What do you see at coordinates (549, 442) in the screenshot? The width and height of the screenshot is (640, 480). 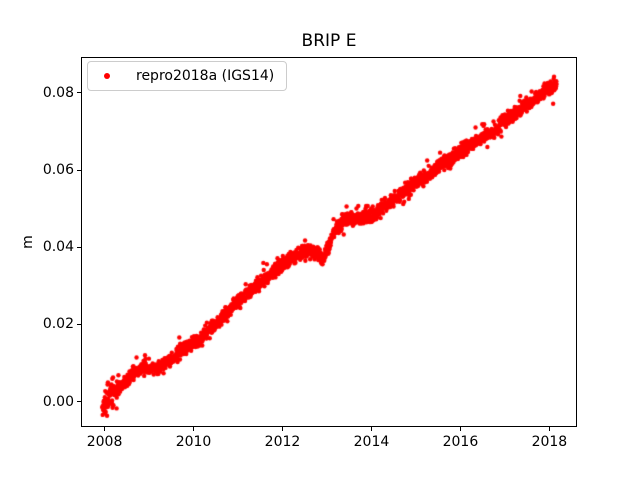 I see `x-tick-label: 2018` at bounding box center [549, 442].